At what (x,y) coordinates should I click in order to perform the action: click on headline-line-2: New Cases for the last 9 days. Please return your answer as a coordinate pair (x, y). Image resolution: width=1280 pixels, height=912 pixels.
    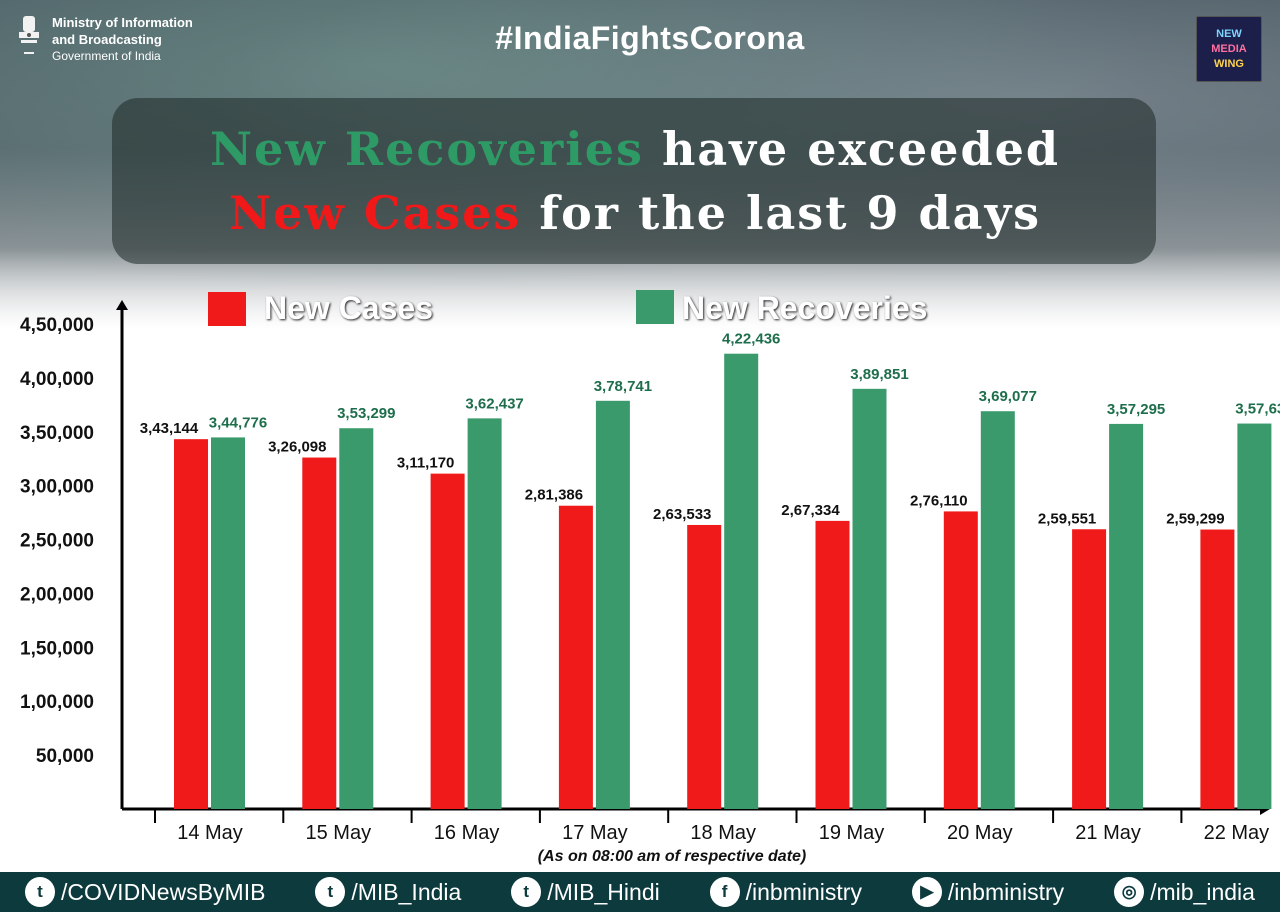
    Looking at the image, I should click on (635, 213).